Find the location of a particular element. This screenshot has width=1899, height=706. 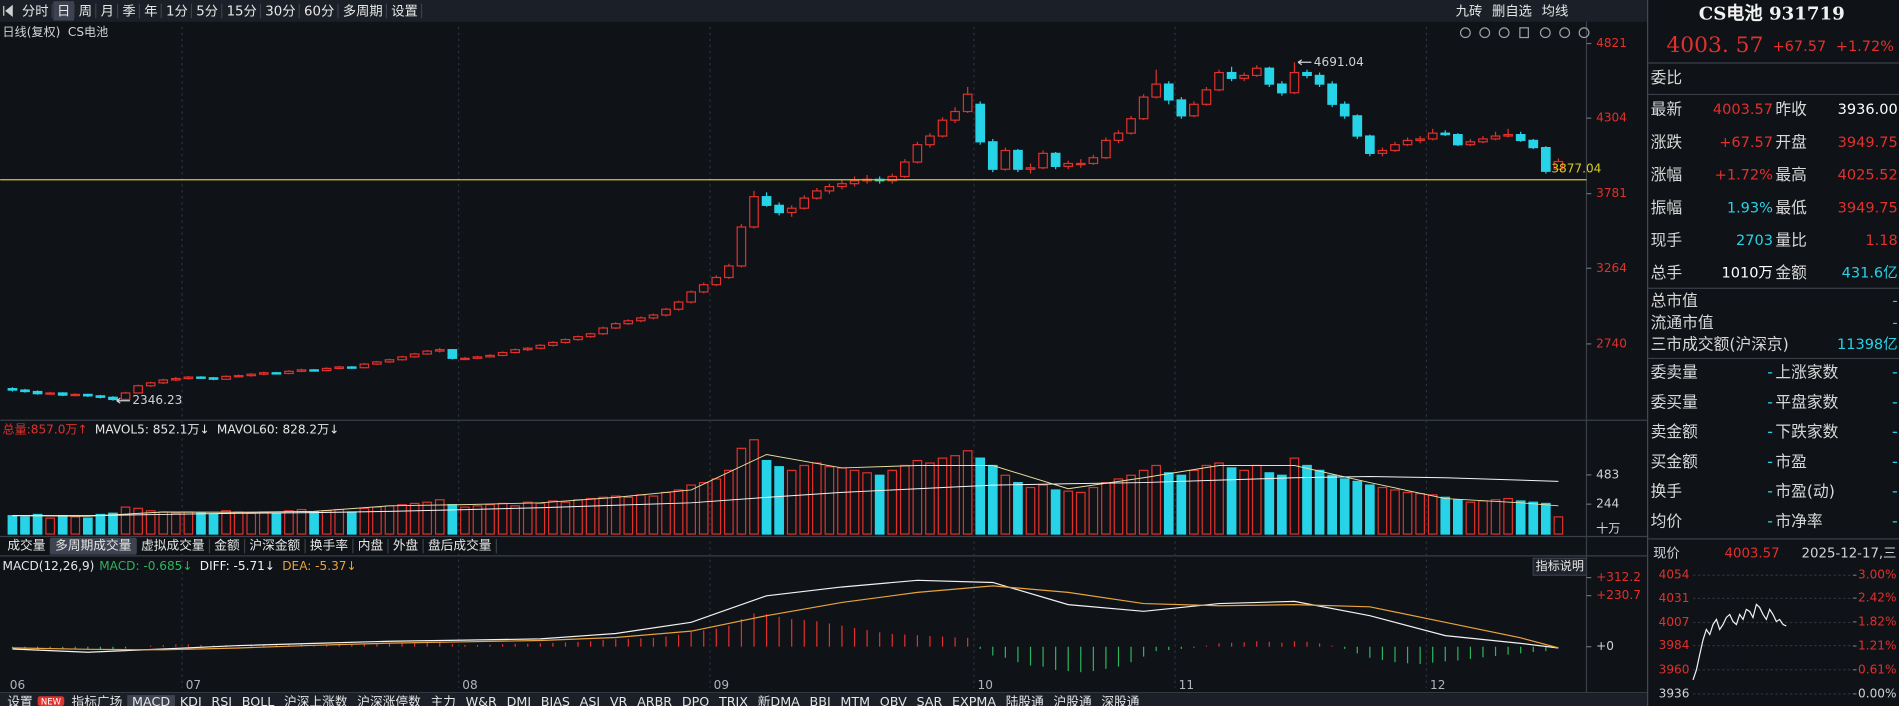

indicator-tab: 多周期成交量 is located at coordinates (93, 545).